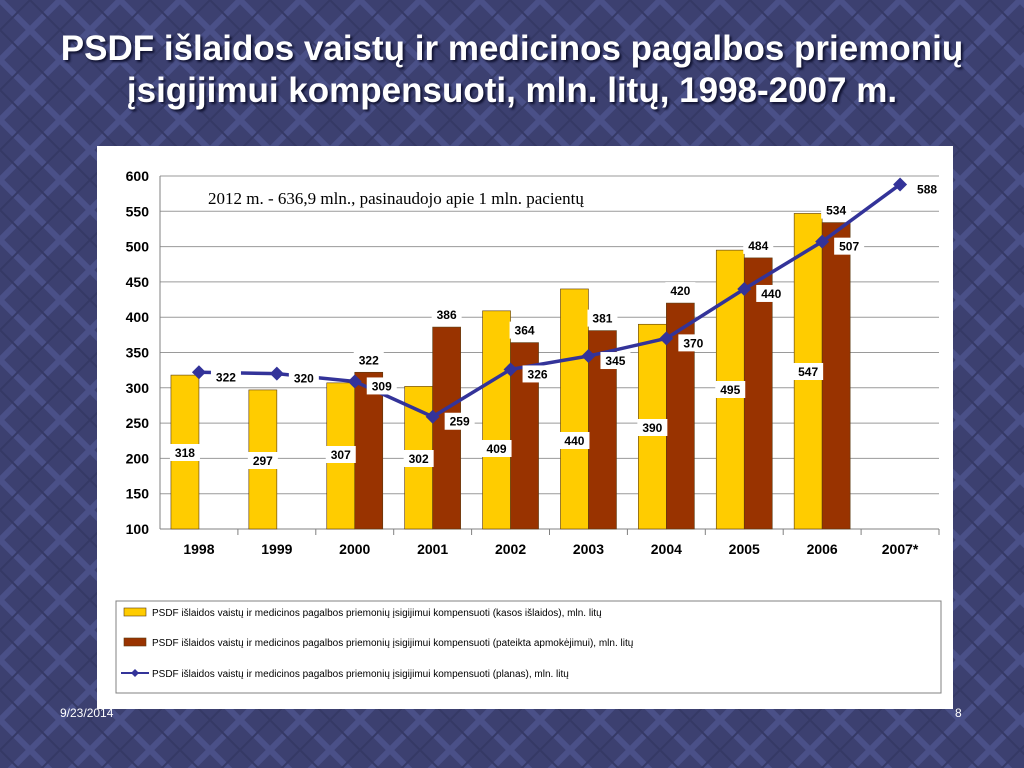 This screenshot has height=768, width=1024. I want to click on data-label-kasos: 318, so click(185, 453).